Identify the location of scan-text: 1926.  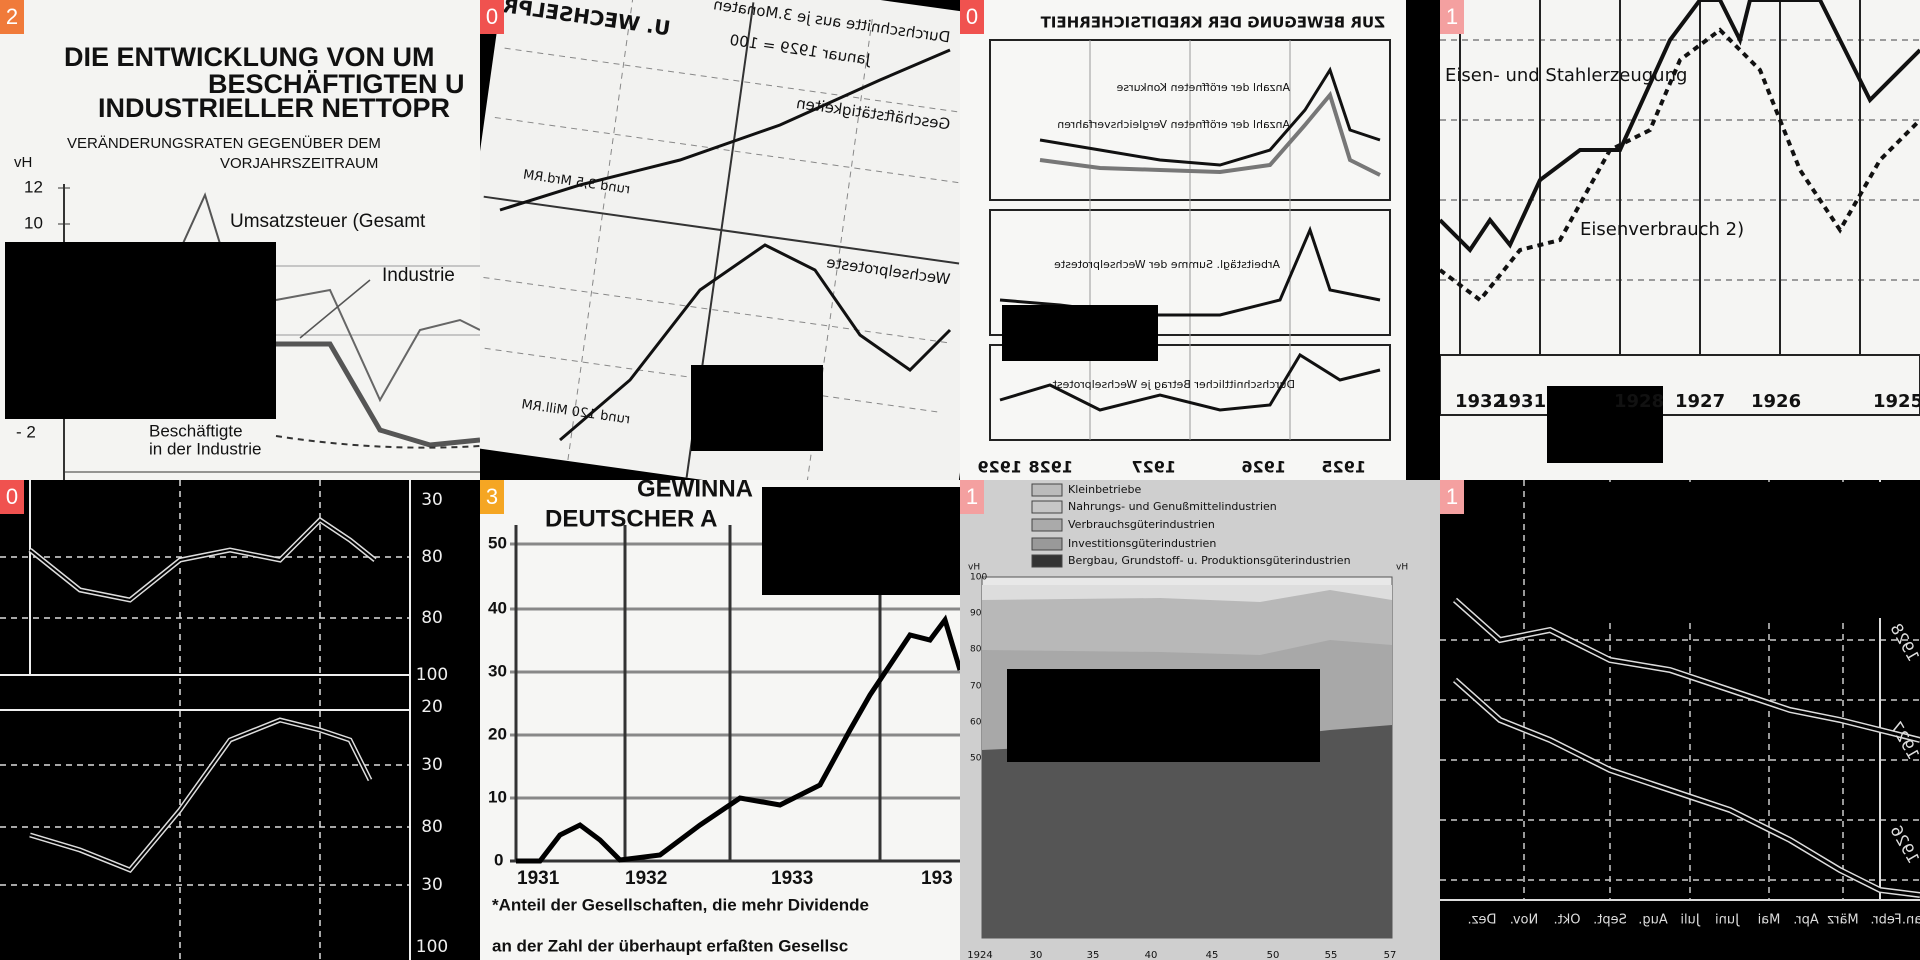
(1263, 467).